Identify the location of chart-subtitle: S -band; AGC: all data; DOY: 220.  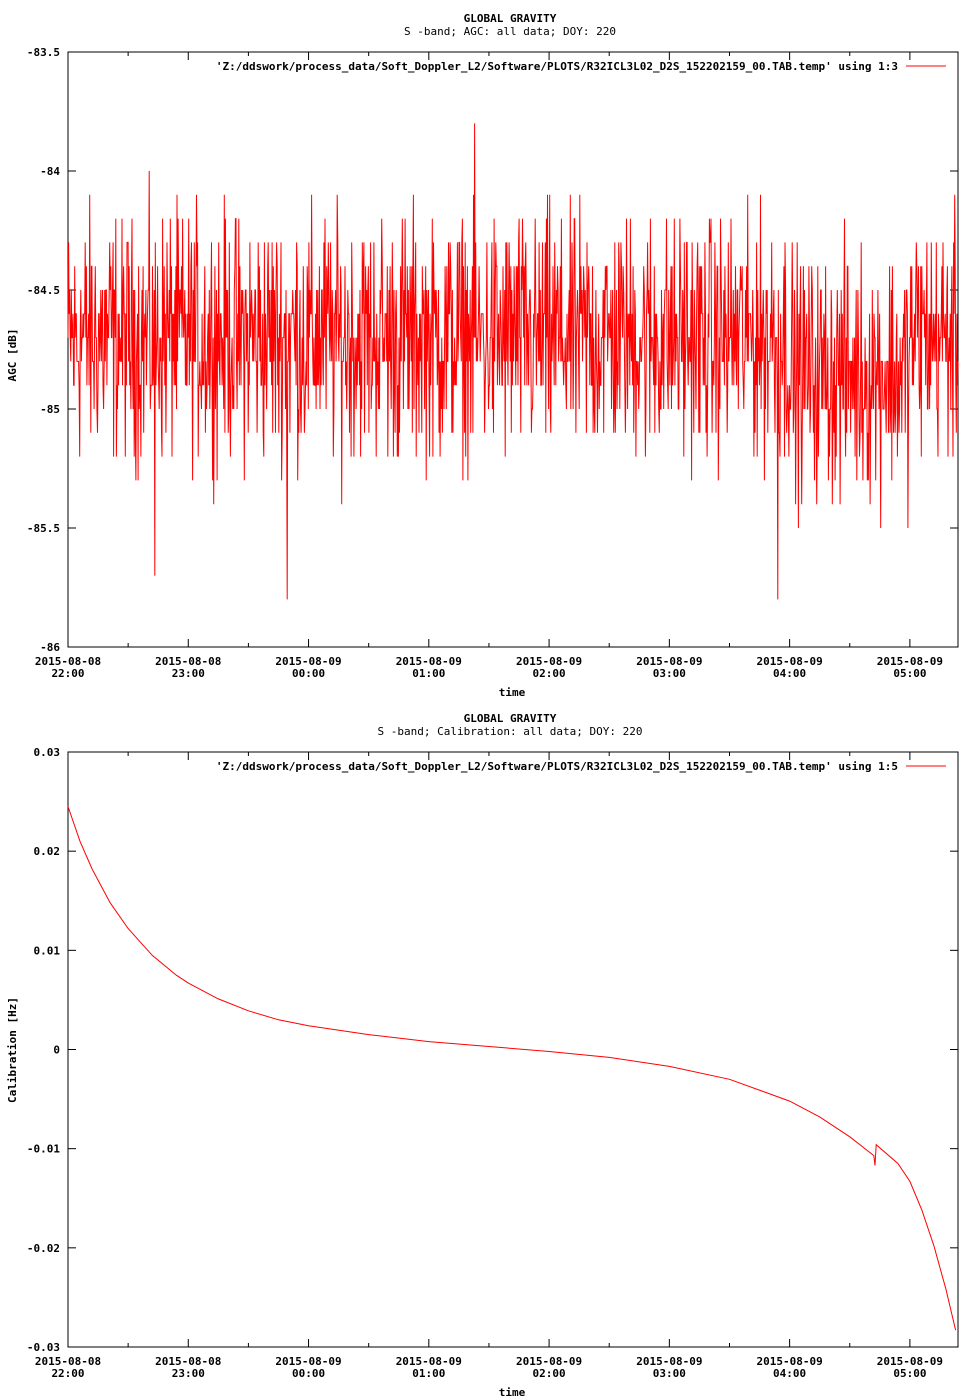
(510, 31).